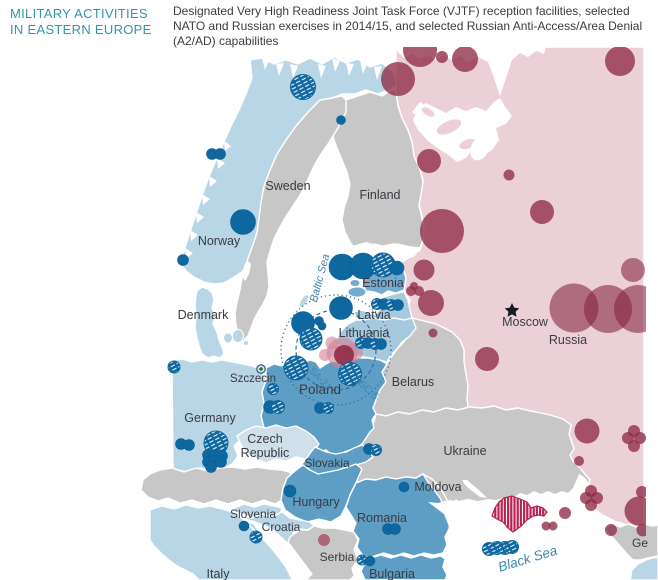 This screenshot has height=580, width=658. I want to click on svg-text: Bulgaria, so click(392, 573).